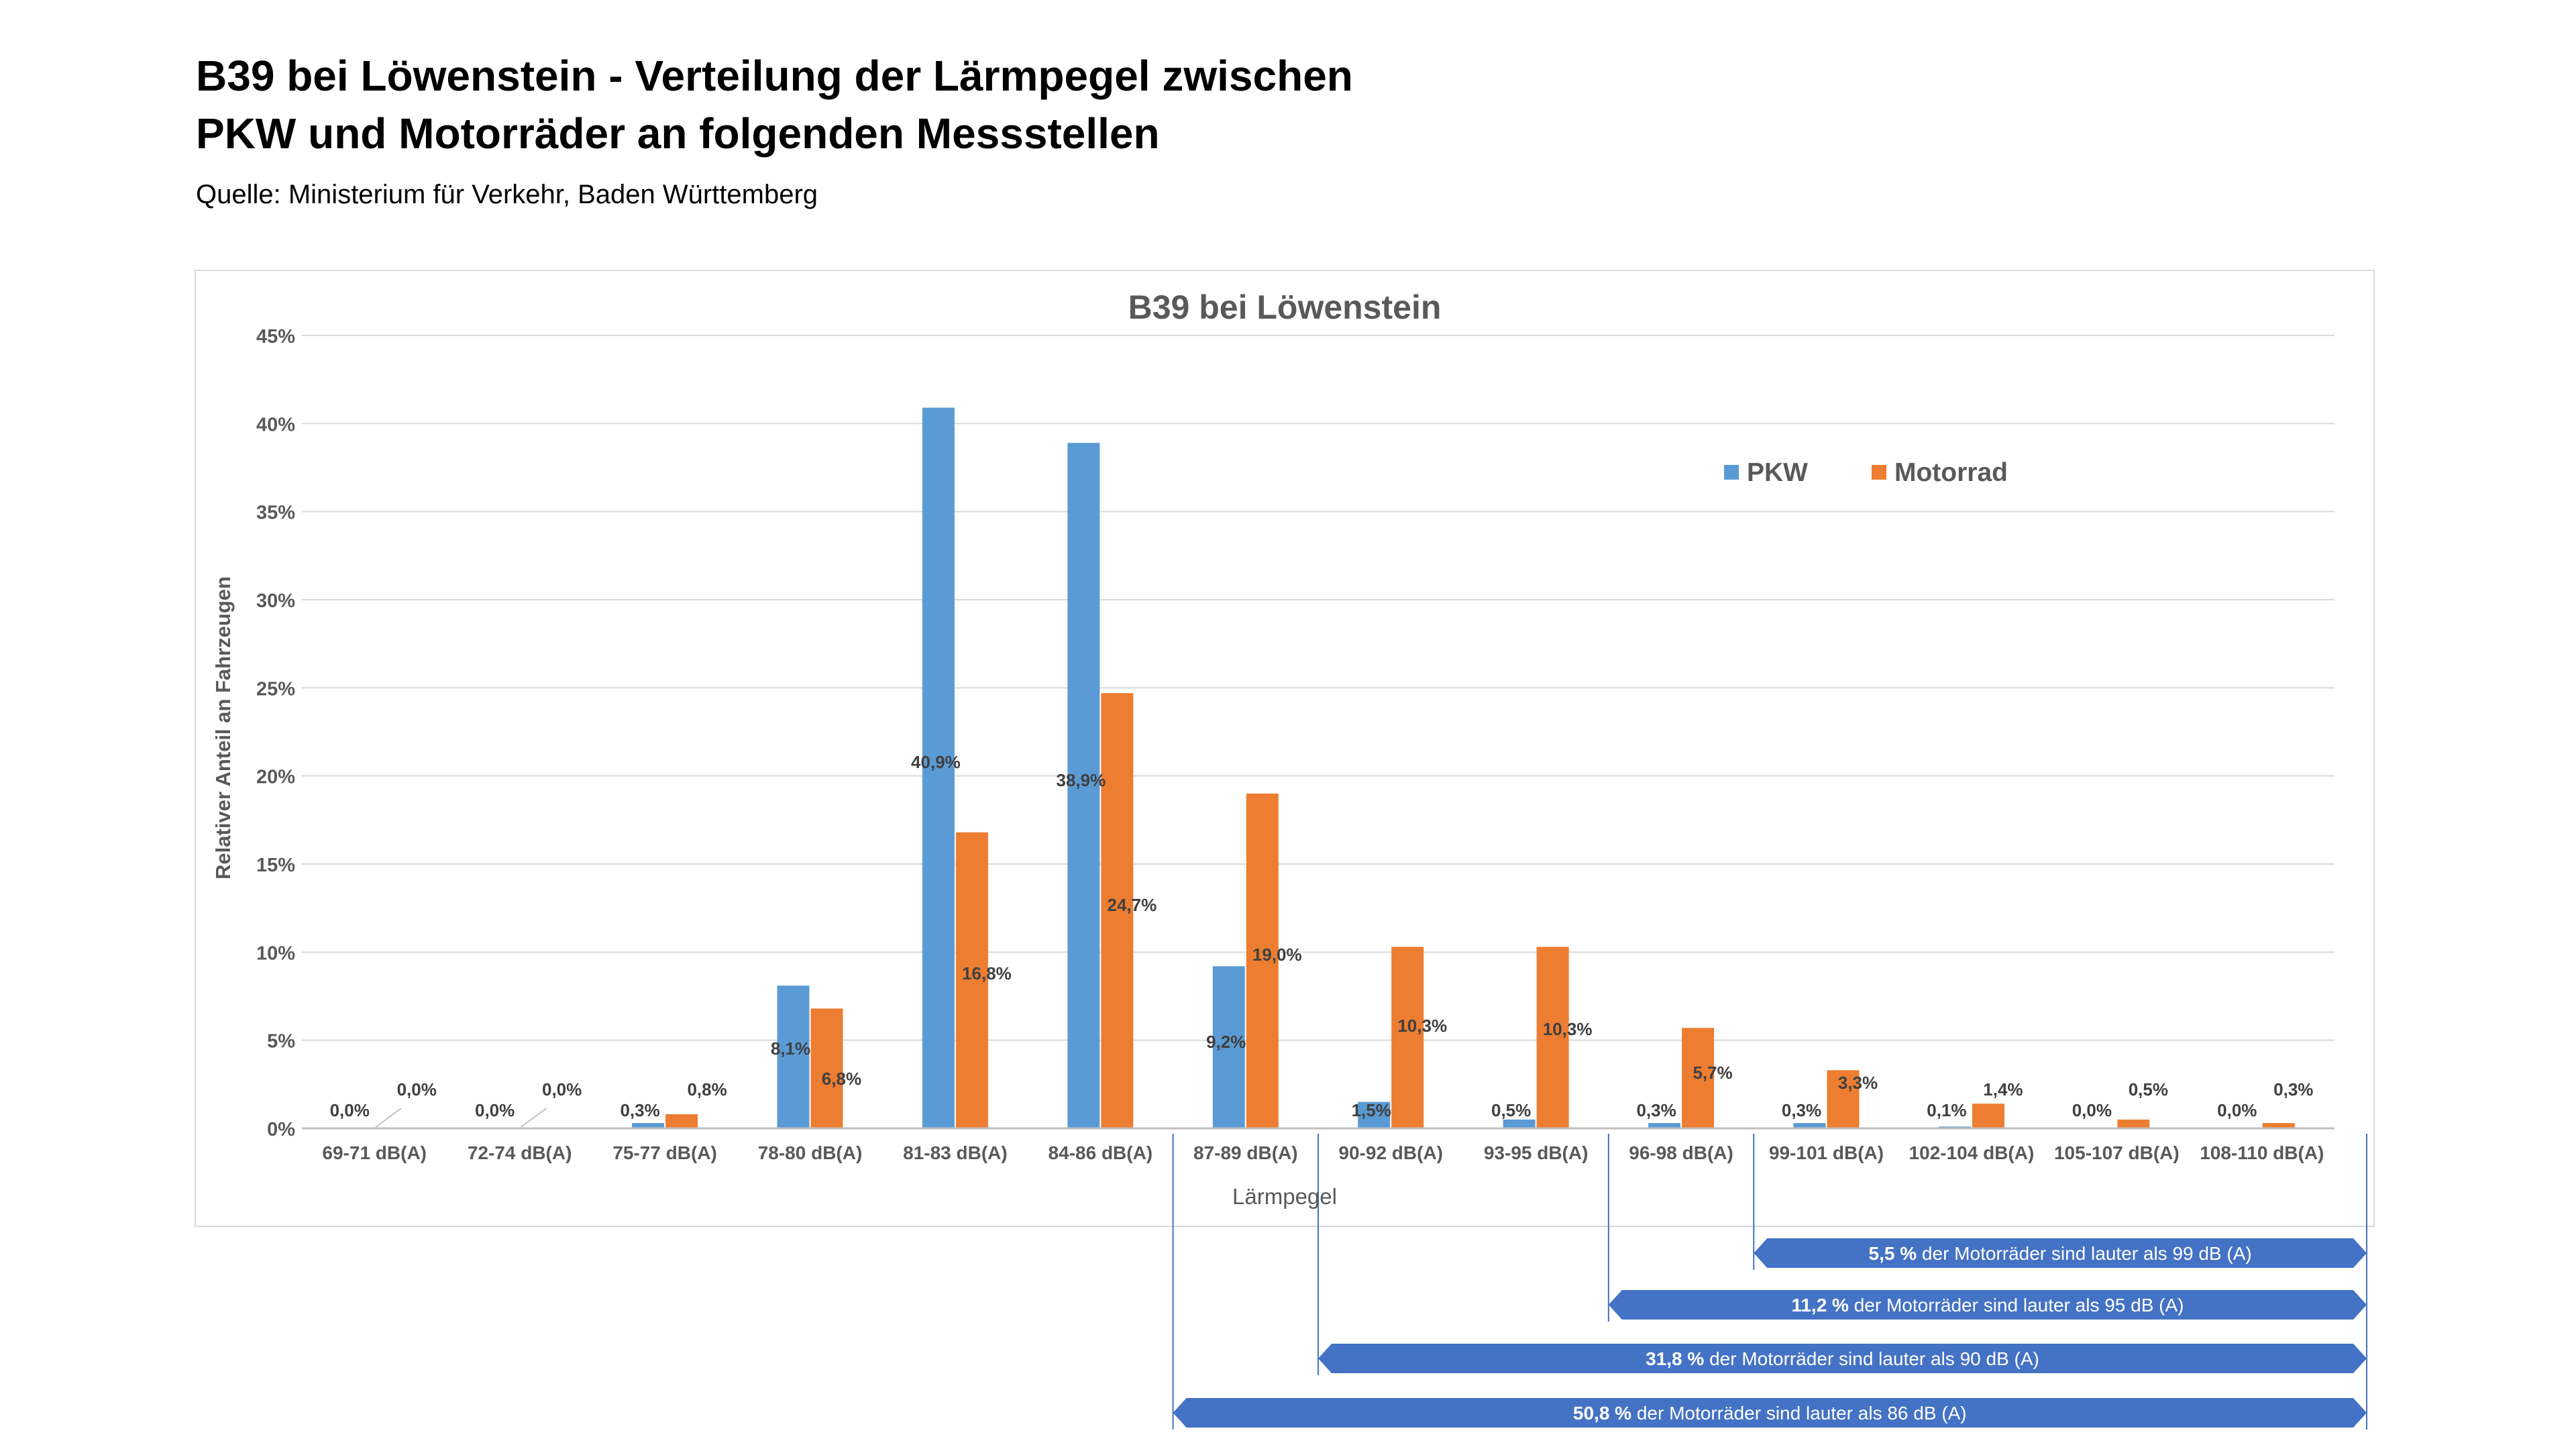  What do you see at coordinates (1245, 1152) in the screenshot?
I see `x-tick-label: 87-89 dB(A)` at bounding box center [1245, 1152].